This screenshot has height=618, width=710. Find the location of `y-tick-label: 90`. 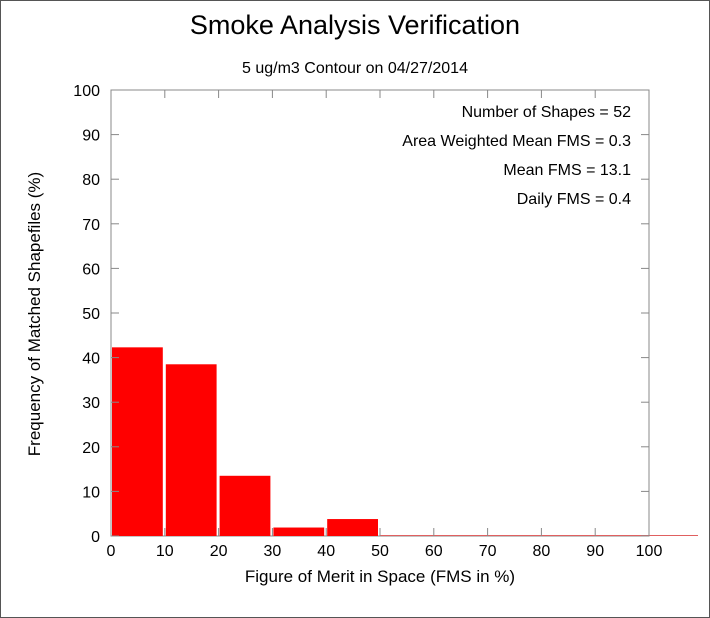

y-tick-label: 90 is located at coordinates (91, 136).